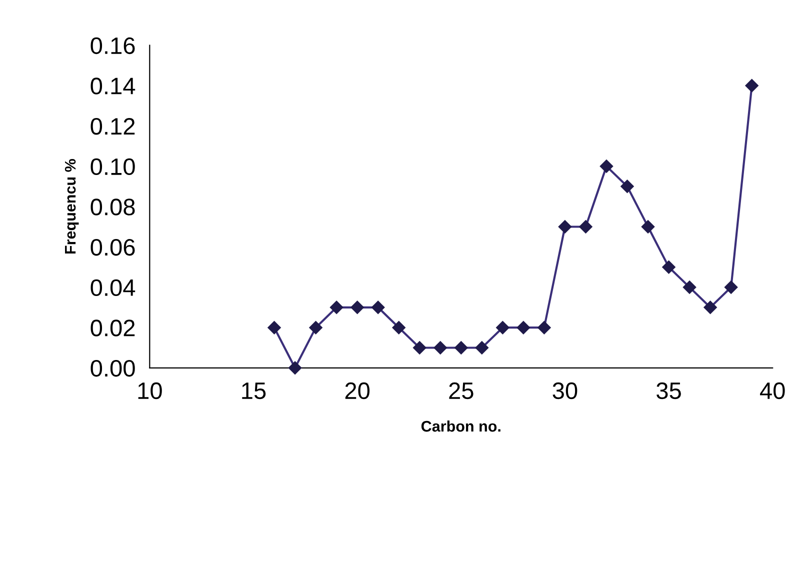 The image size is (809, 566). What do you see at coordinates (112, 45) in the screenshot?
I see `y-tick-label: 0.16` at bounding box center [112, 45].